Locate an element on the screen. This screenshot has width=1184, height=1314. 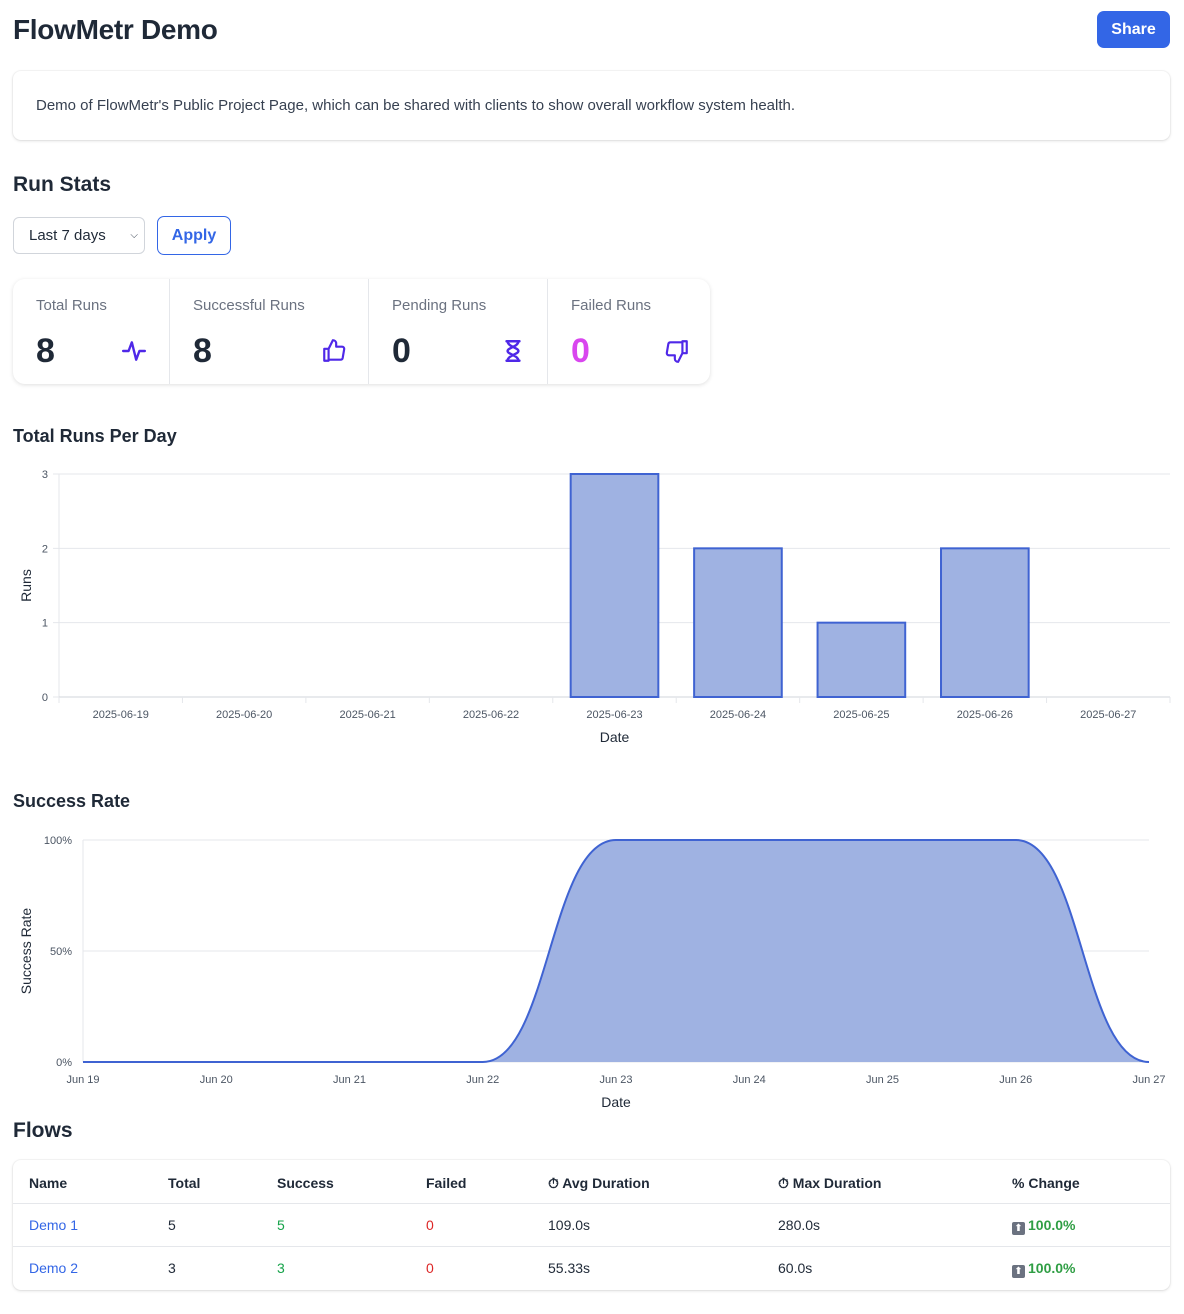
x-tick-label: Jun 21 is located at coordinates (349, 1080).